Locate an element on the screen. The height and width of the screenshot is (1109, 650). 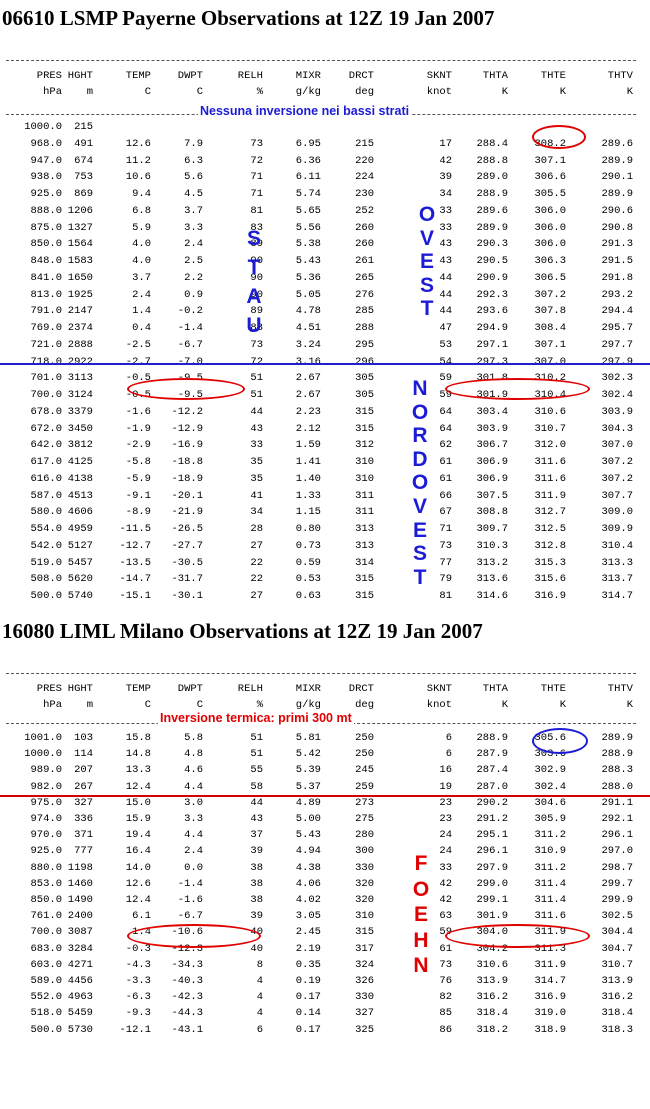
cell-sknt: 44 is located at coordinates (445, 294).